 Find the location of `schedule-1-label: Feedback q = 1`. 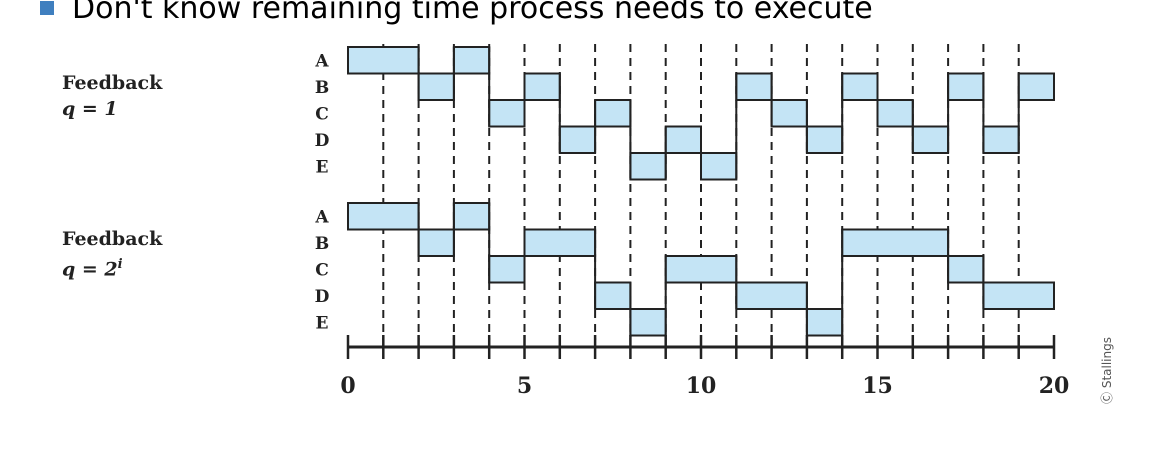

schedule-1-label: Feedback q = 1 is located at coordinates (112, 96).